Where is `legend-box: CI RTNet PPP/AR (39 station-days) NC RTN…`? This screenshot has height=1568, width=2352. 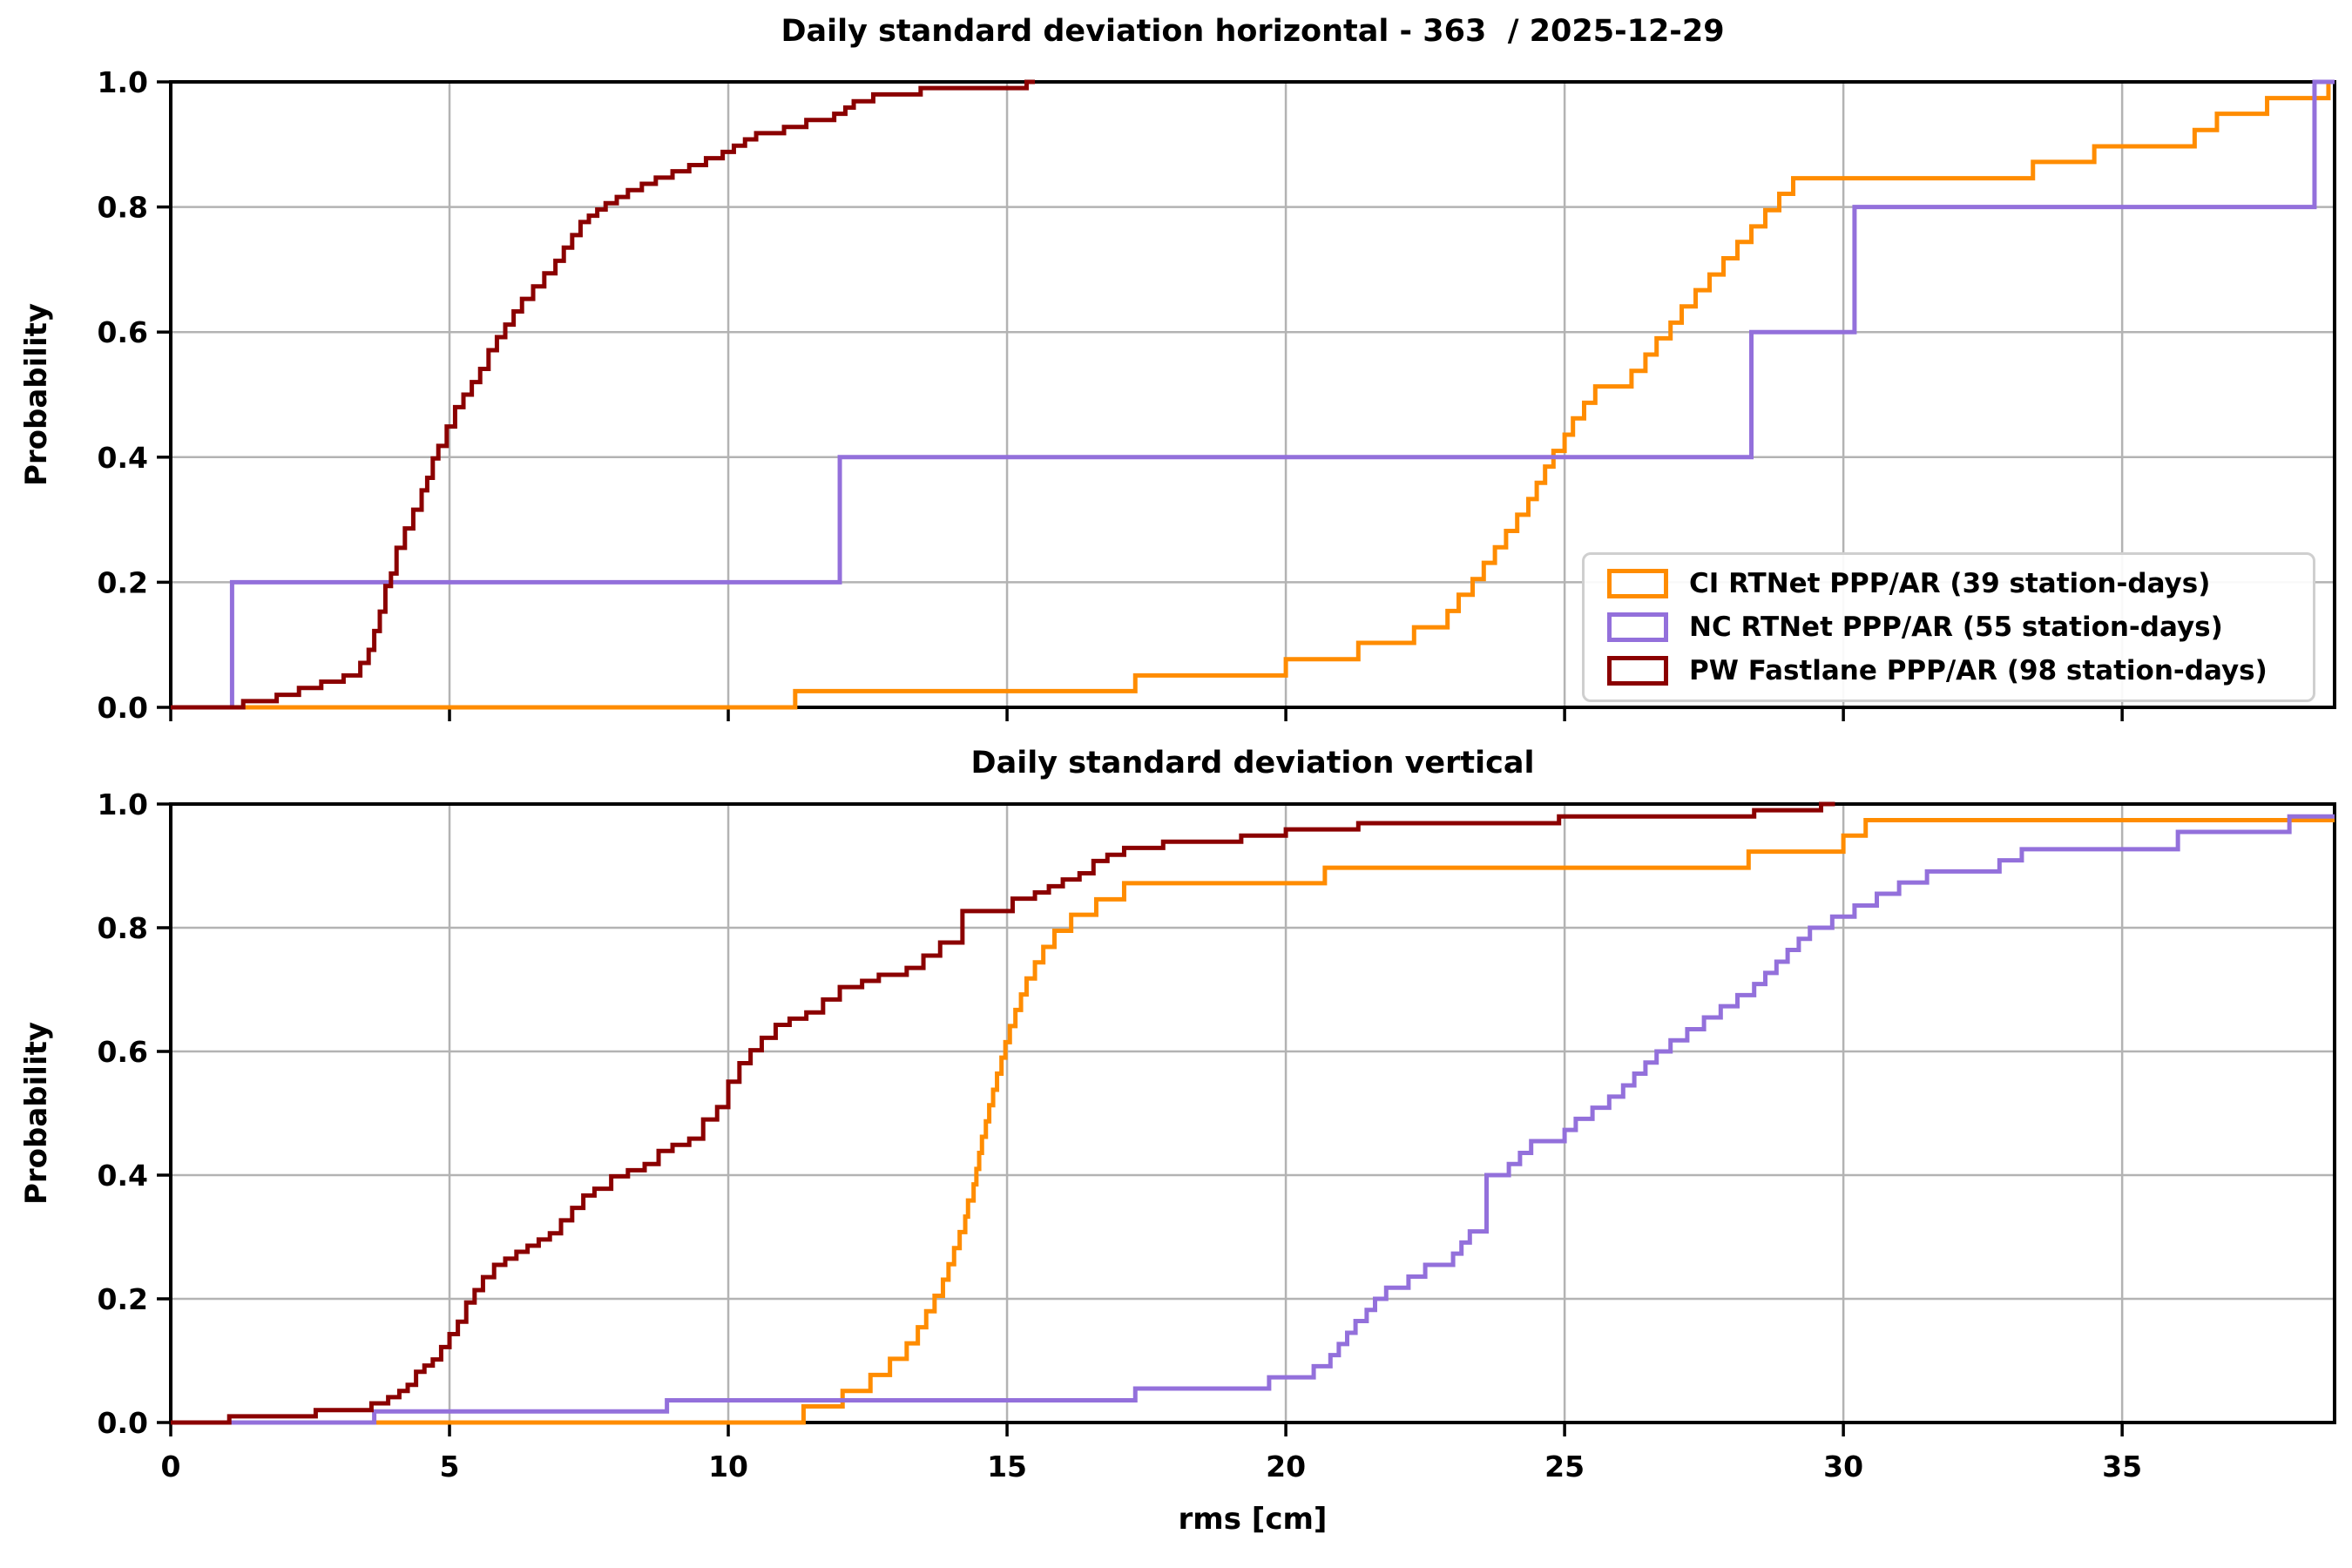
legend-box: CI RTNet PPP/AR (39 station-days) NC RTN… is located at coordinates (1948, 627).